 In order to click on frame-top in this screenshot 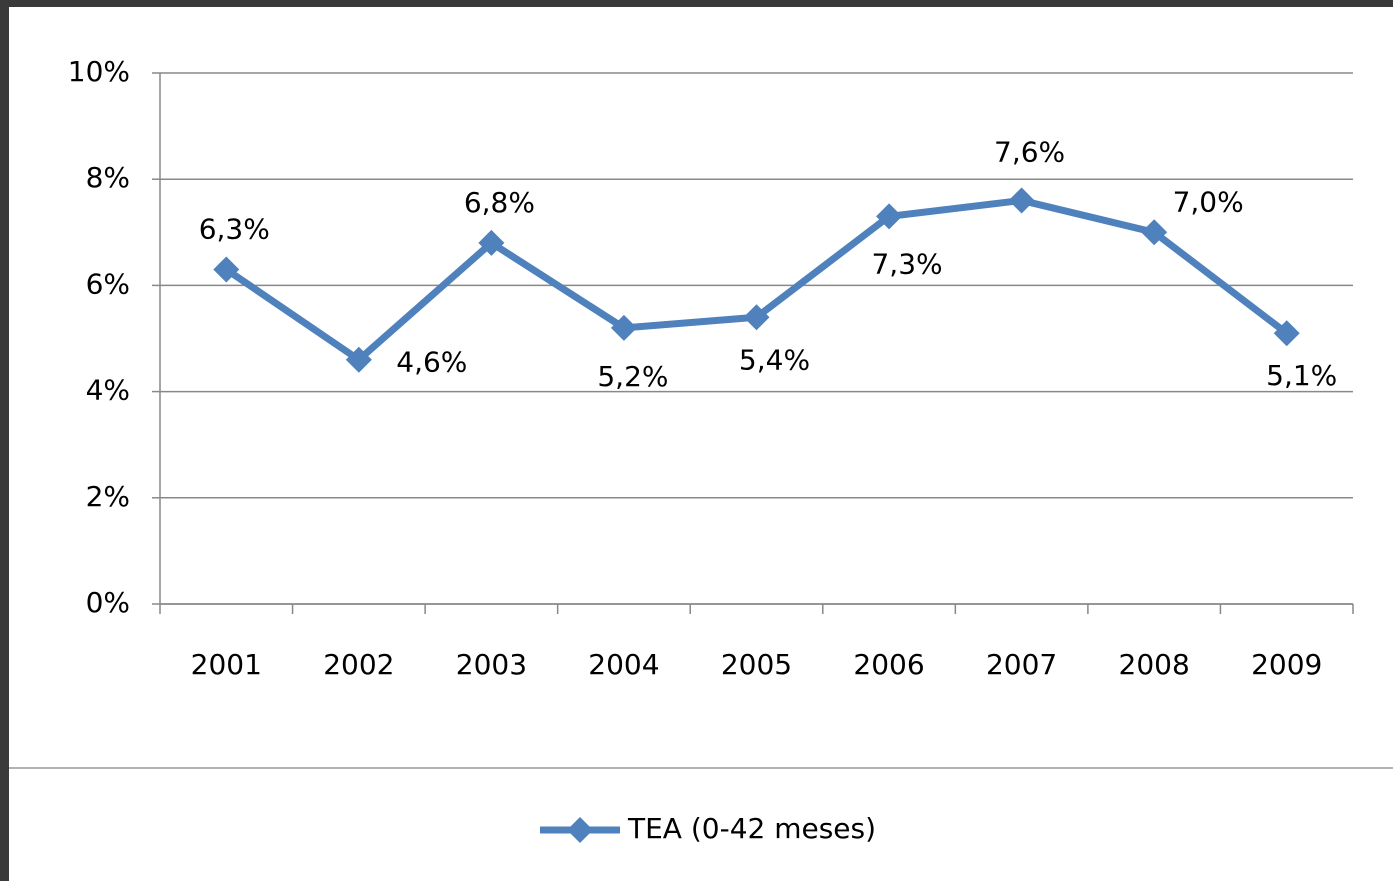, I will do `click(696, 3)`.